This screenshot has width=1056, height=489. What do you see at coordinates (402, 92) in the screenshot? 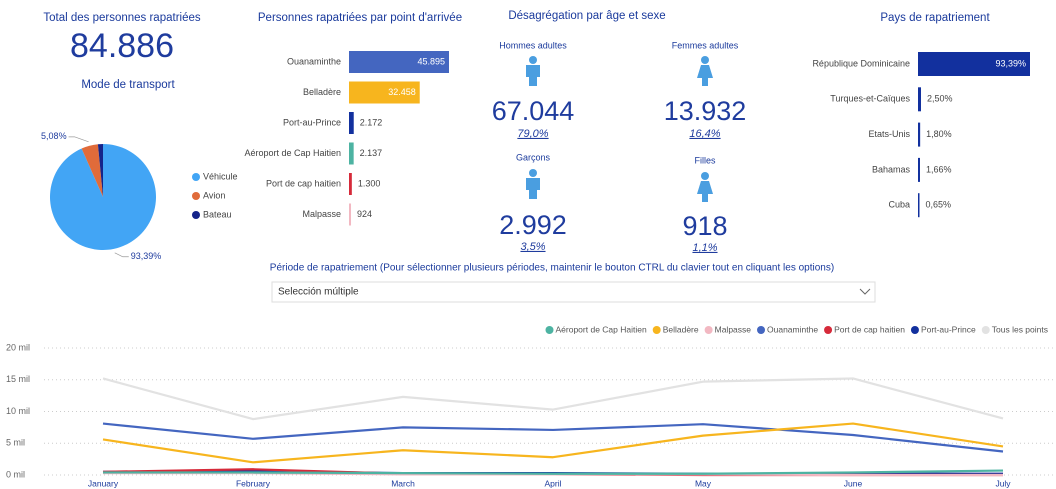
I see `data-label: 32.458` at bounding box center [402, 92].